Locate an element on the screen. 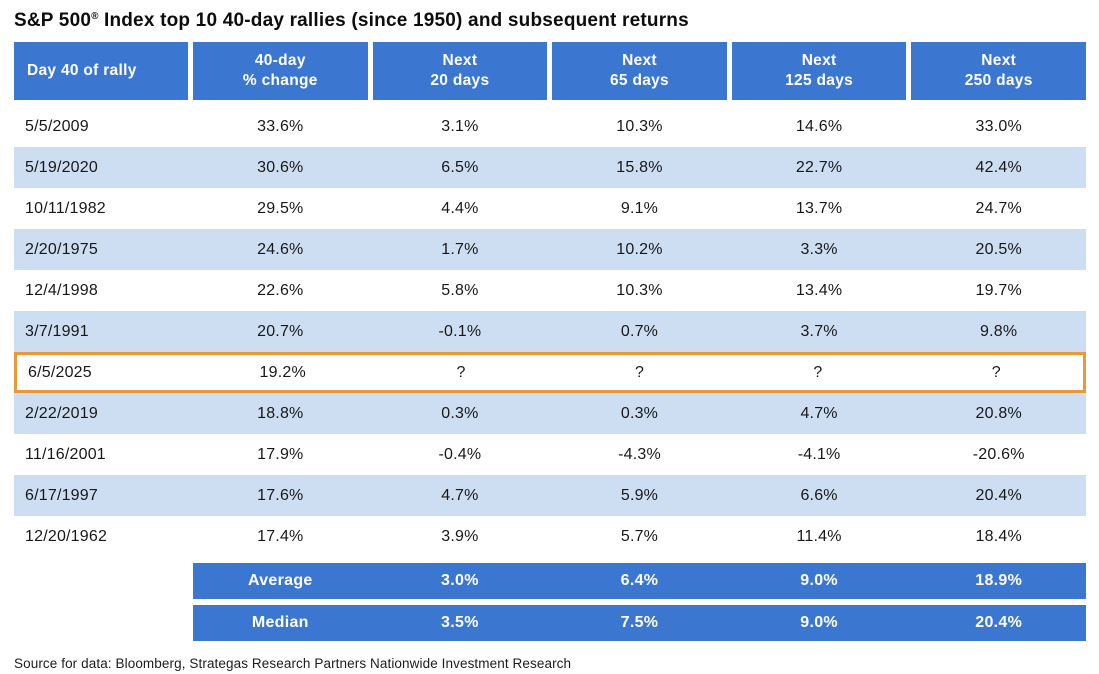 This screenshot has width=1099, height=674. cell-rally-date: 2/22/2019 is located at coordinates (61, 413).